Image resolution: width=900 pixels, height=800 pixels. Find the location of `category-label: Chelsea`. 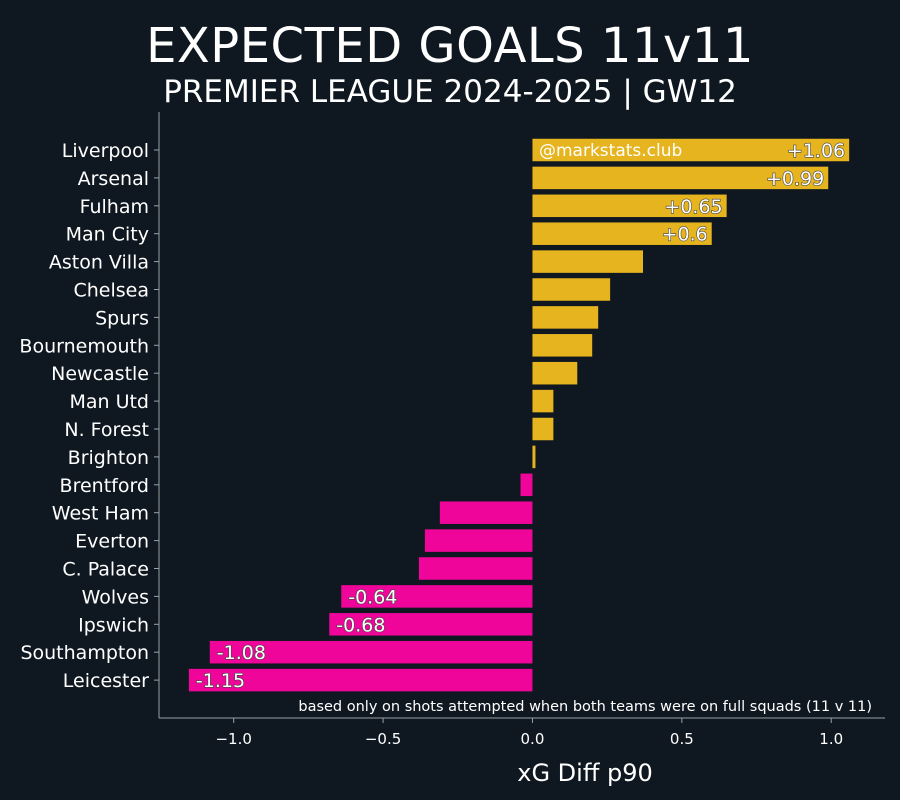

category-label: Chelsea is located at coordinates (111, 291).